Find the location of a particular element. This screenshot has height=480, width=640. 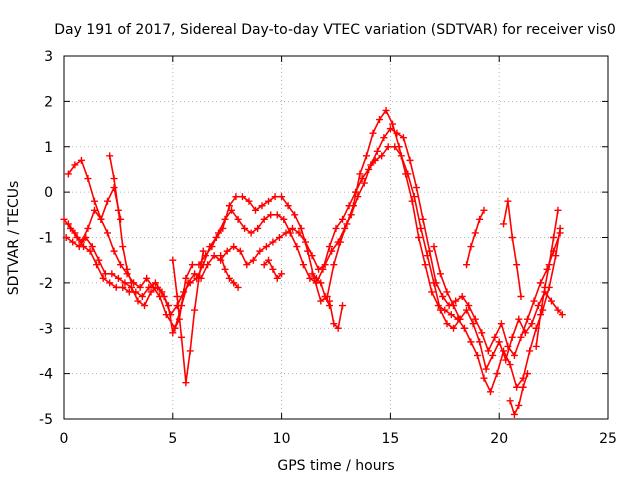

x-tick-label: 5 is located at coordinates (172, 439).